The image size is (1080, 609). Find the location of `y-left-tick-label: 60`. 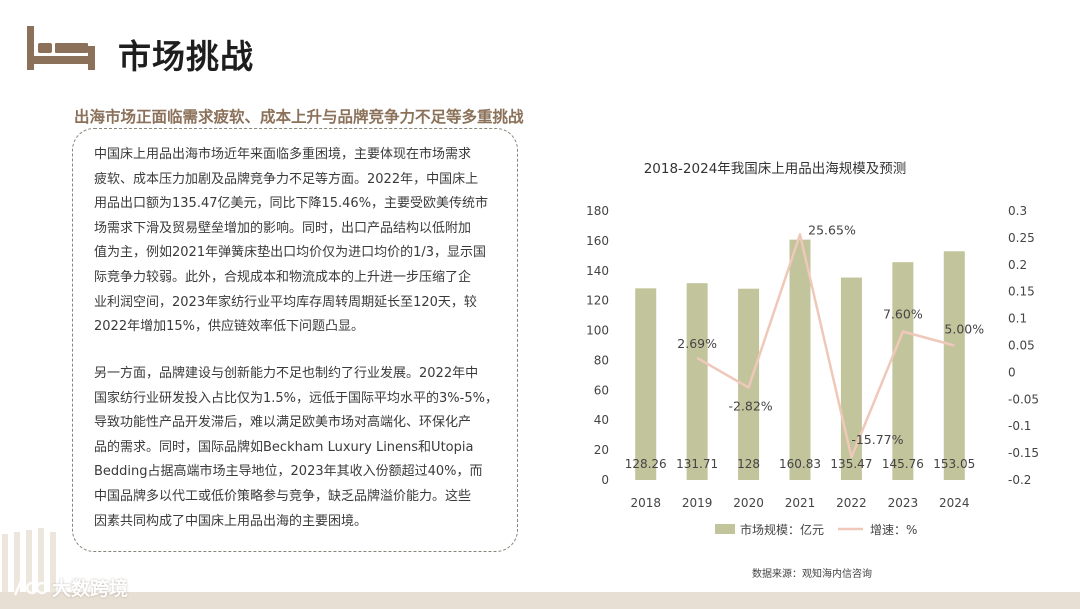

y-left-tick-label: 60 is located at coordinates (601, 390).